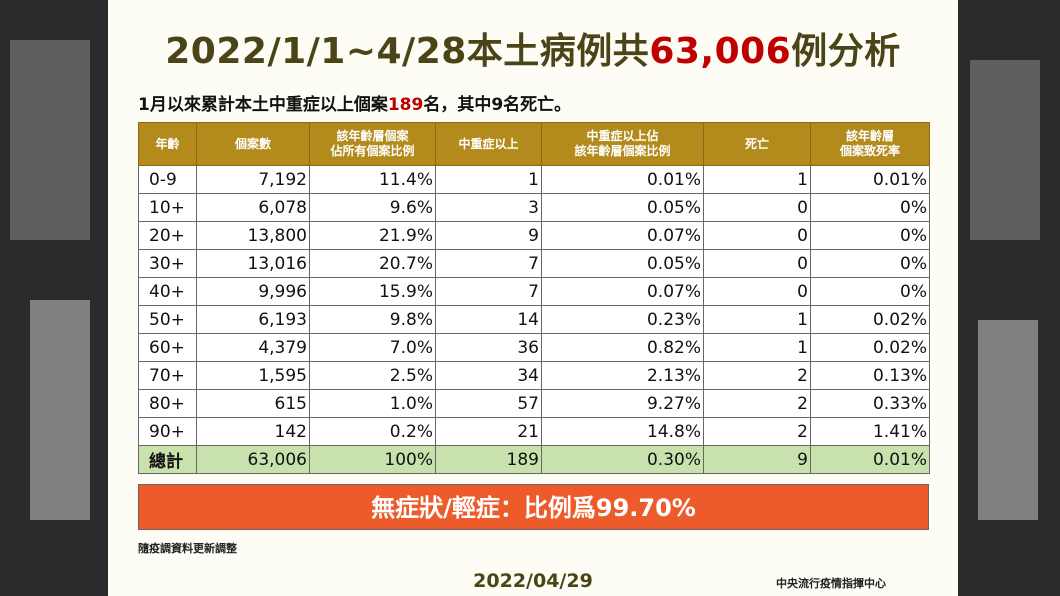 The height and width of the screenshot is (596, 1060). I want to click on table-row: 80+ 615 1.0% 57 9.27% 2 0.33%, so click(534, 403).